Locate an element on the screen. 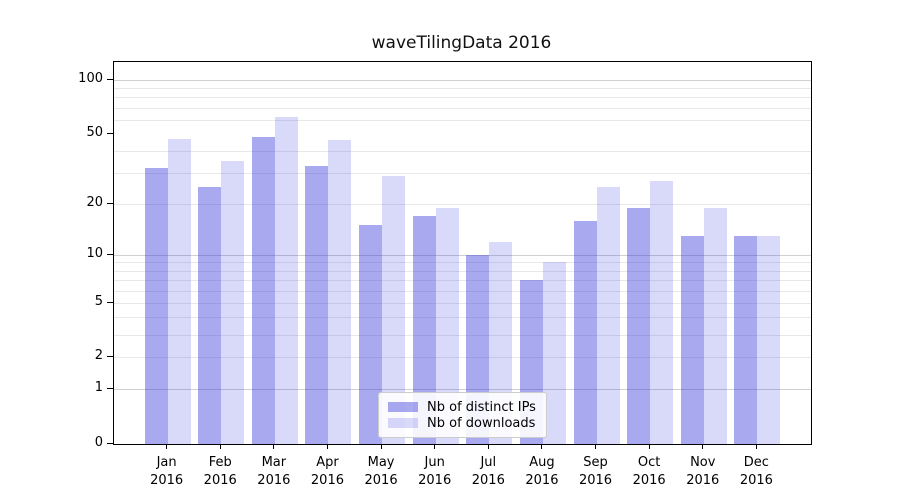 This screenshot has width=900, height=500. bar-downloads-apr is located at coordinates (340, 292).